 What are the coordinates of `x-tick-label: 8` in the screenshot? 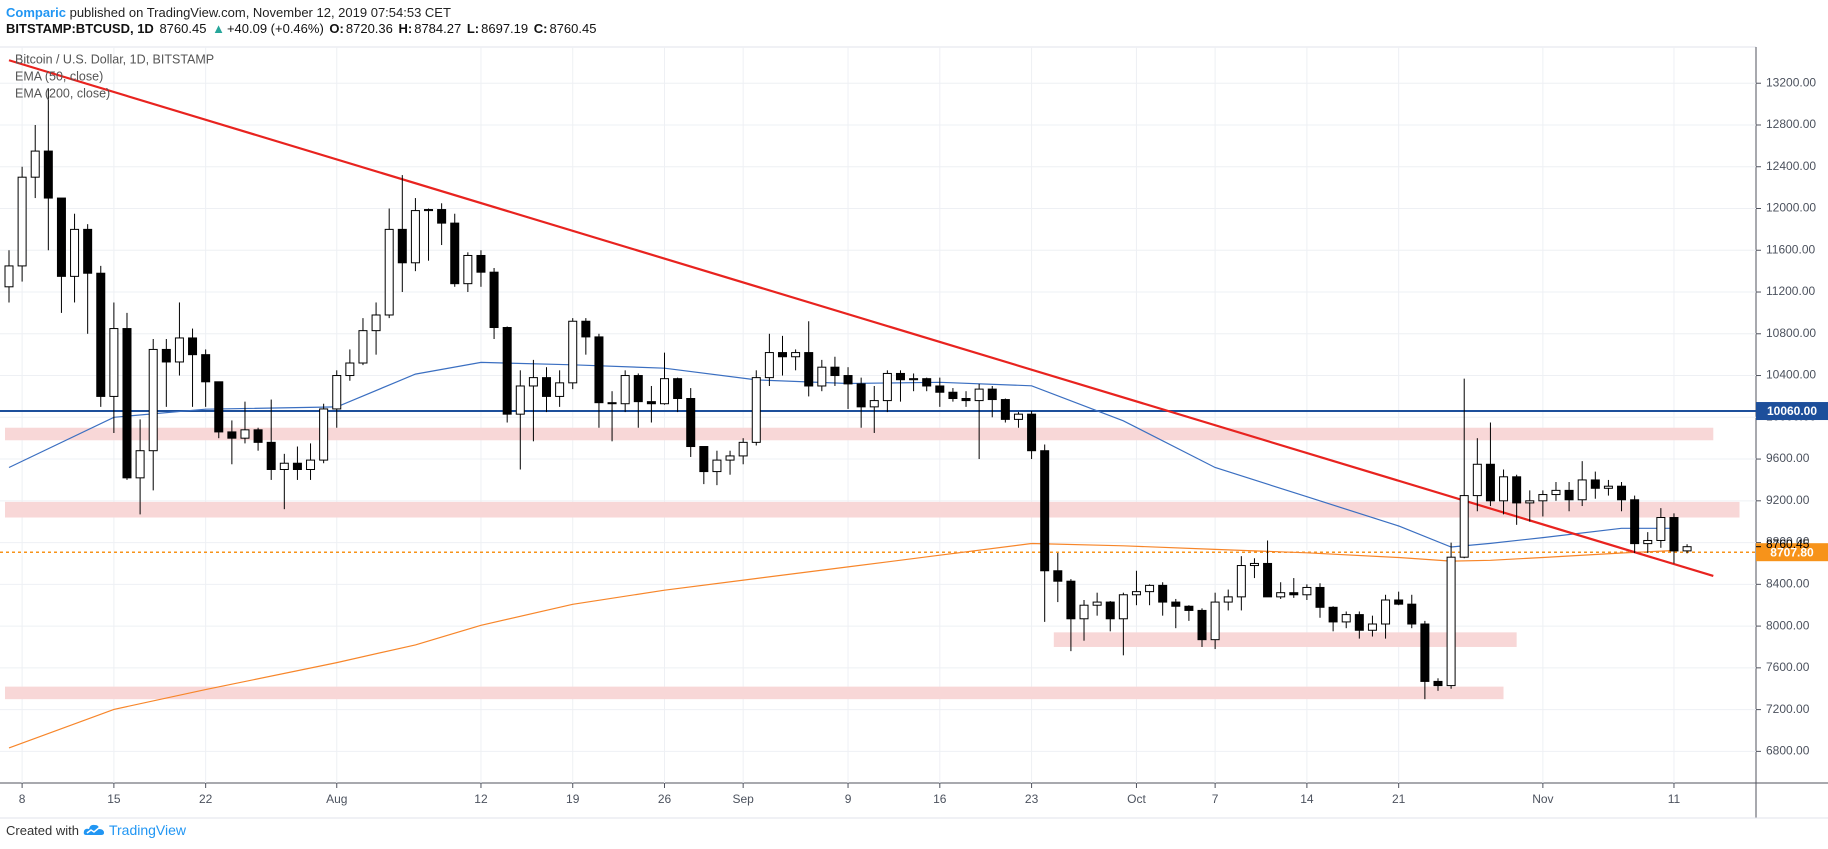 It's located at (22, 799).